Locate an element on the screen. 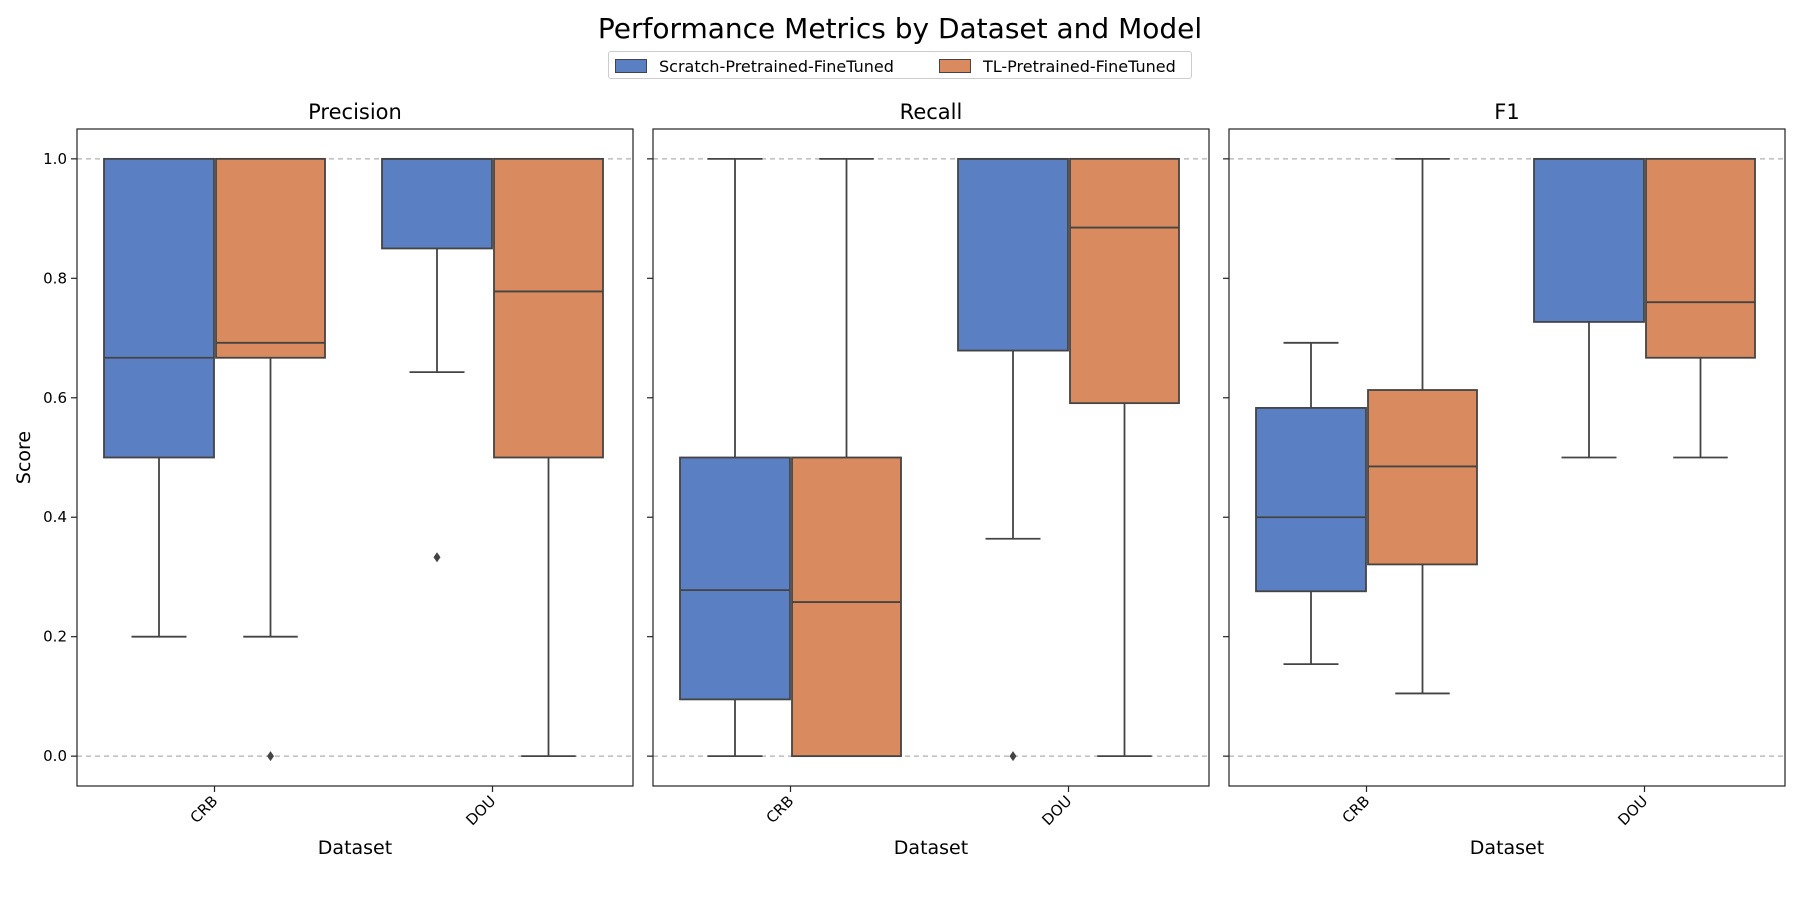 The image size is (1800, 900). y-tick-label-1: 0.2 is located at coordinates (55, 637).